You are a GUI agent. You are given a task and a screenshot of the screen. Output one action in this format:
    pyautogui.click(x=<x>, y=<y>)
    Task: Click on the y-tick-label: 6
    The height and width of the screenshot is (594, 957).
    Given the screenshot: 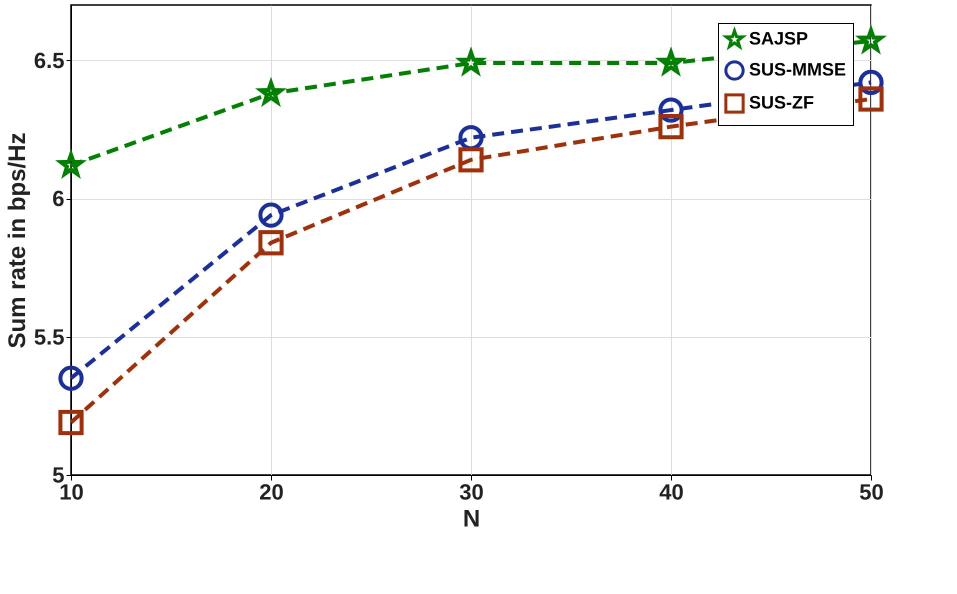 What is the action you would take?
    pyautogui.click(x=58, y=199)
    